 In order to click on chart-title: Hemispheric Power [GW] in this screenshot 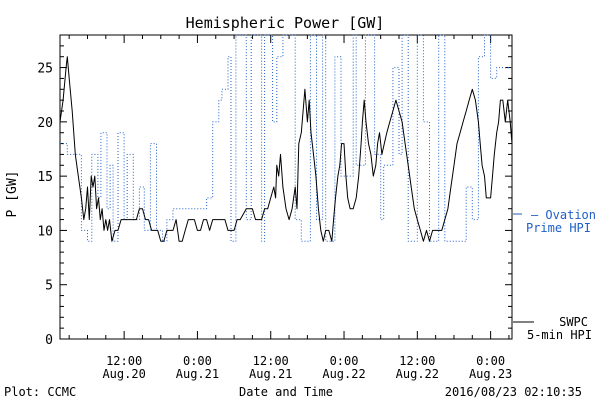, I will do `click(285, 23)`.